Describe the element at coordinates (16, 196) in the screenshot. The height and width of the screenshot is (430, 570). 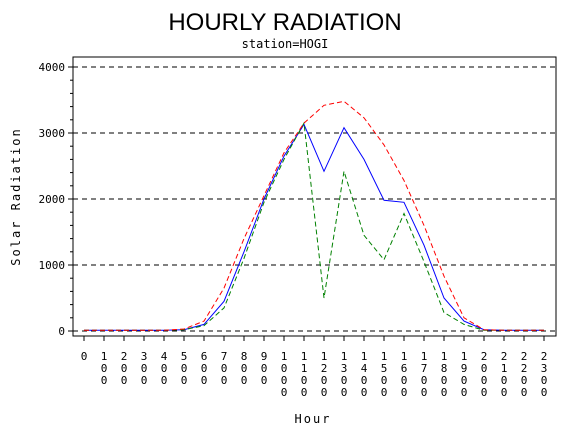
I see `y-axis-label: Solar Radiation` at that location.